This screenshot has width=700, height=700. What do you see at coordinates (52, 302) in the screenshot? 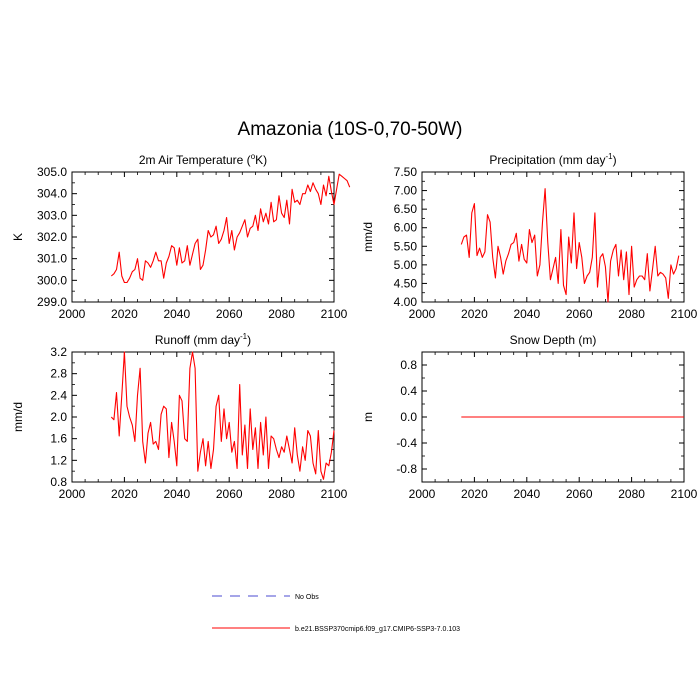
I see `y-tick-label: 299.0` at bounding box center [52, 302].